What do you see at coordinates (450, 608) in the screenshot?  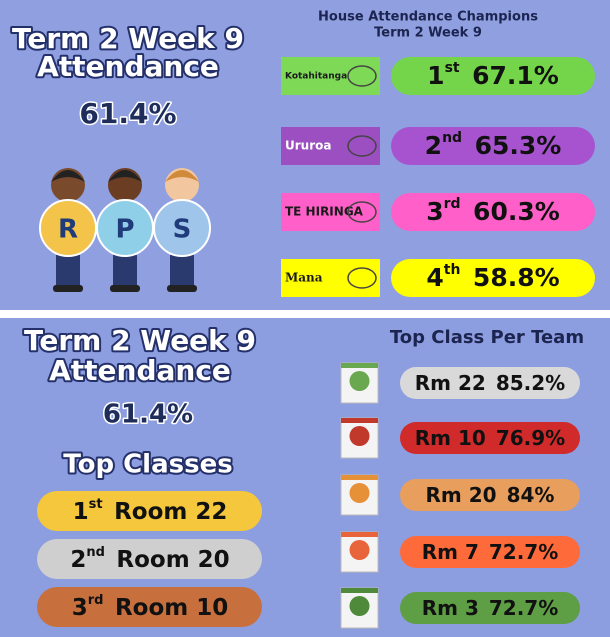 I see `room: Rm 3` at bounding box center [450, 608].